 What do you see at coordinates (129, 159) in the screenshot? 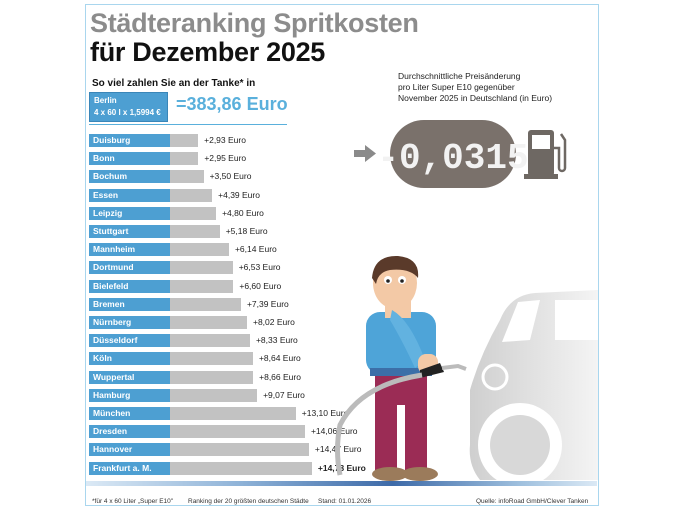
I see `city-label: Bonn` at bounding box center [129, 159].